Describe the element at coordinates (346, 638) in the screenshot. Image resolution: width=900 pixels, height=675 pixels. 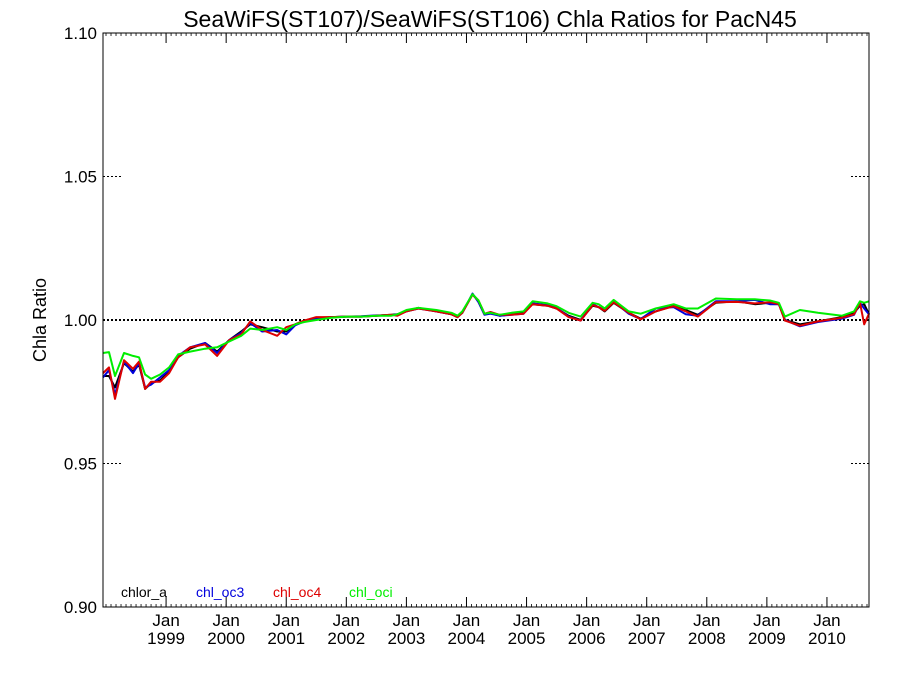
I see `x-tick-label-year: 2002` at that location.